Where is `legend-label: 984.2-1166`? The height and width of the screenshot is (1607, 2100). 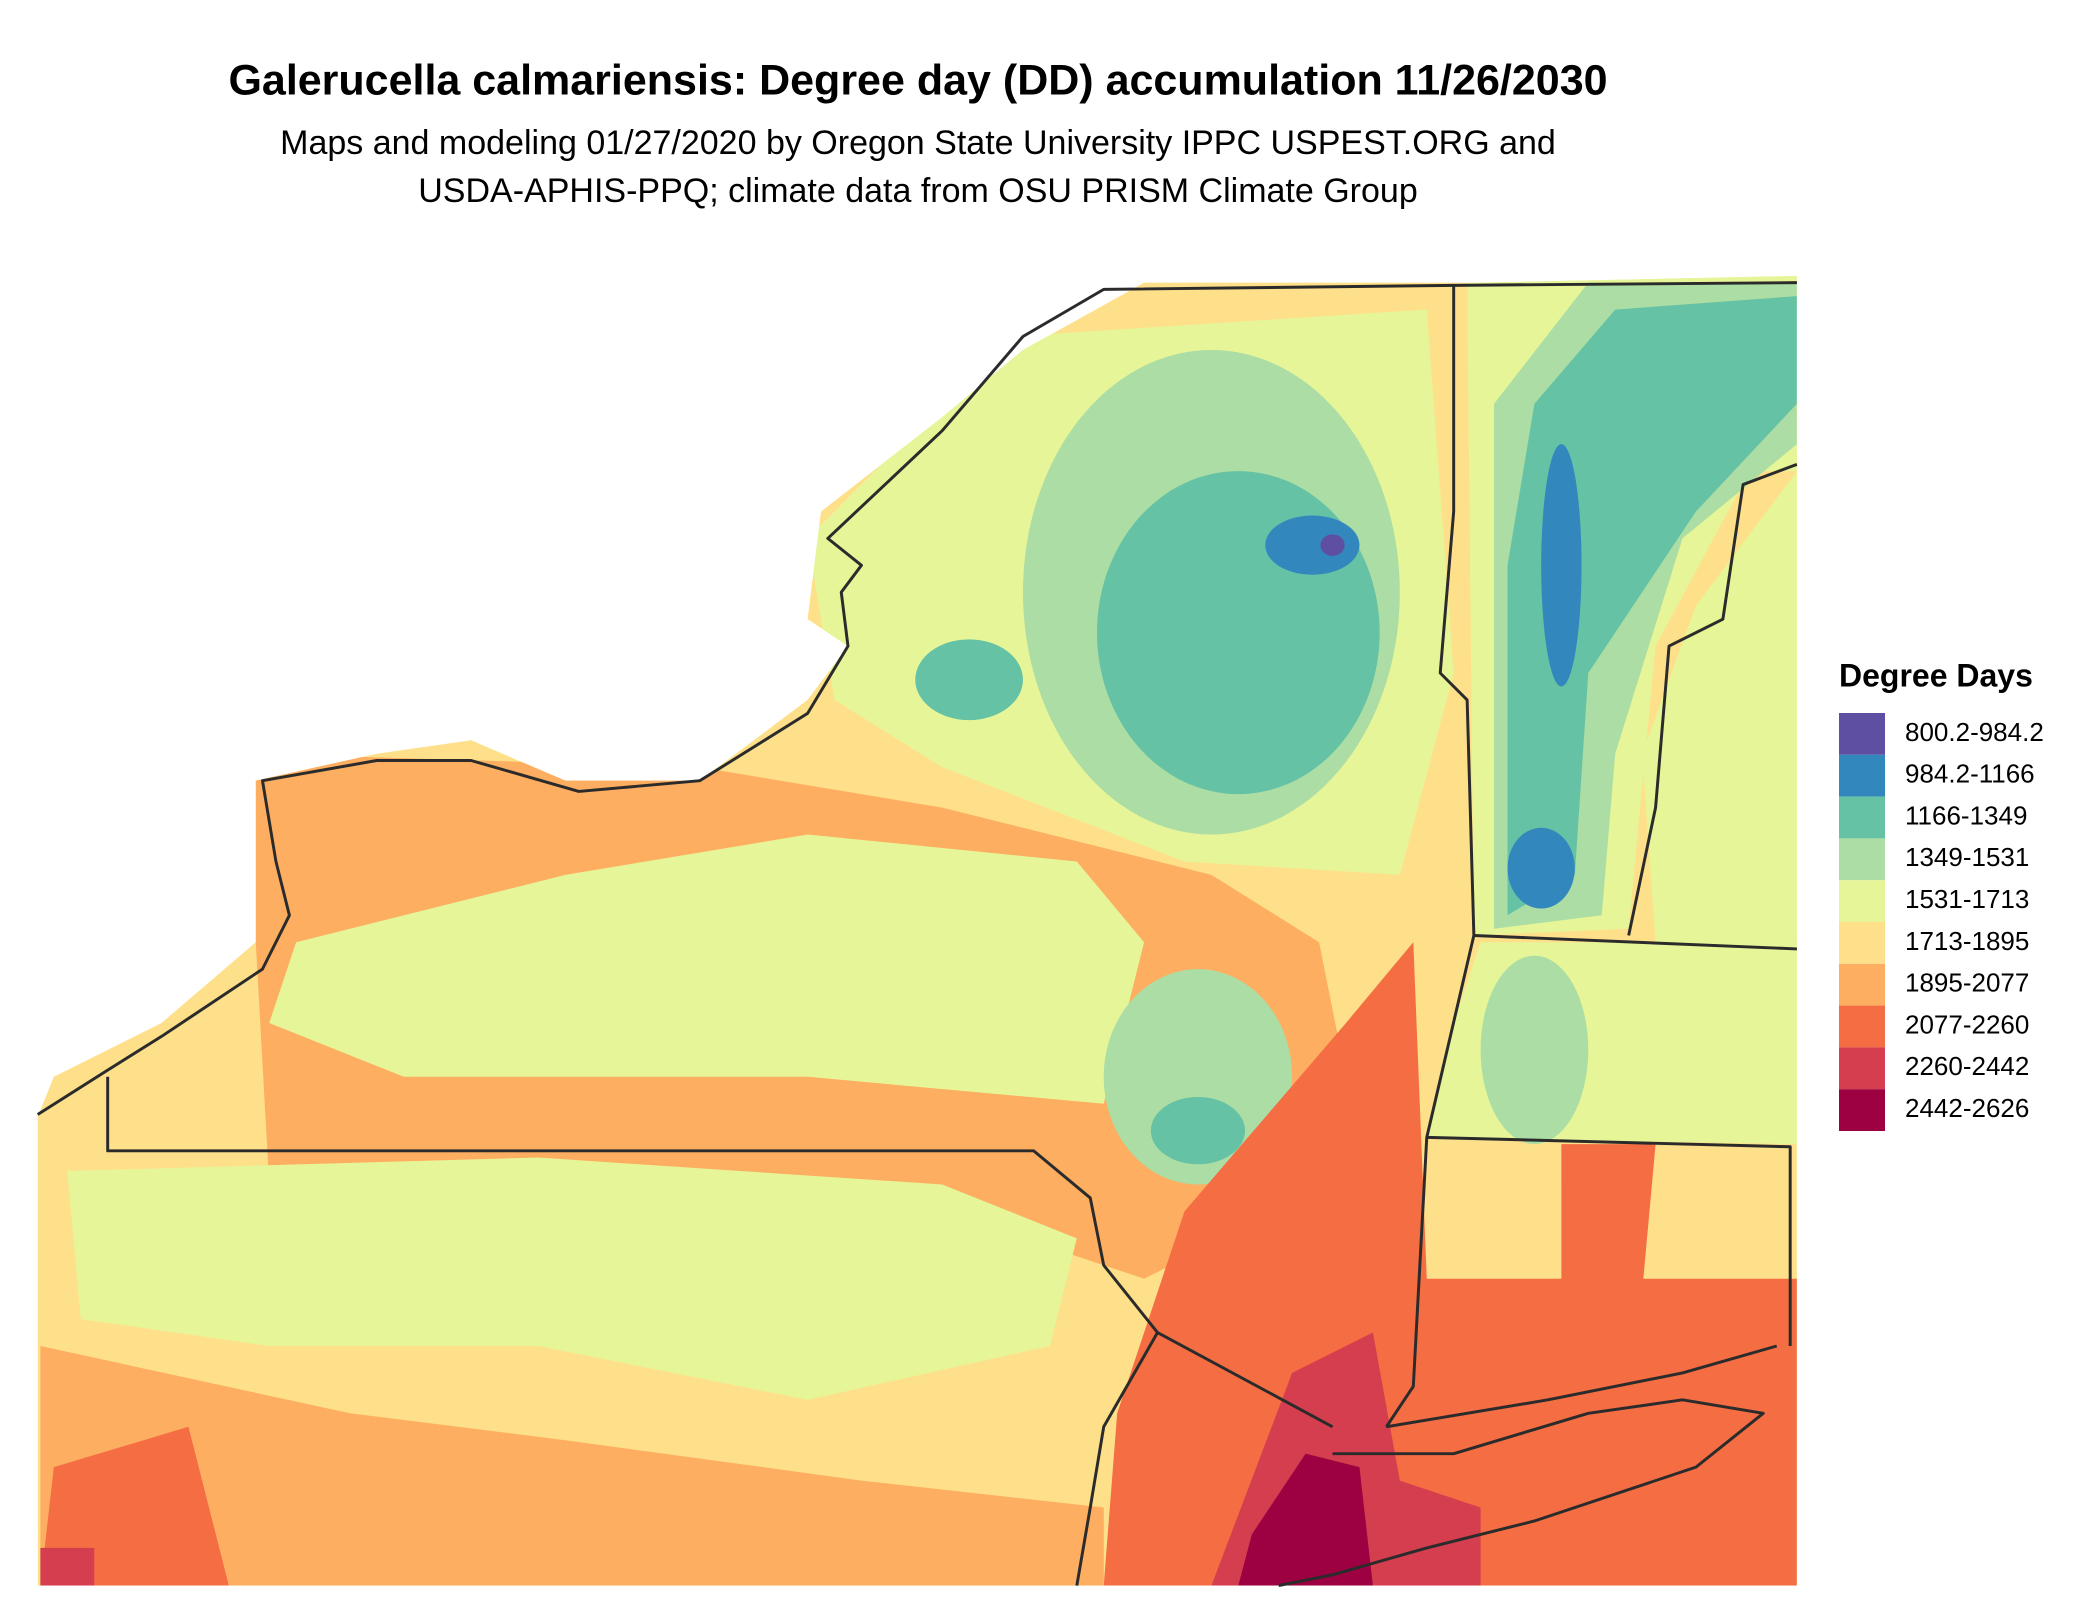 legend-label: 984.2-1166 is located at coordinates (1970, 774).